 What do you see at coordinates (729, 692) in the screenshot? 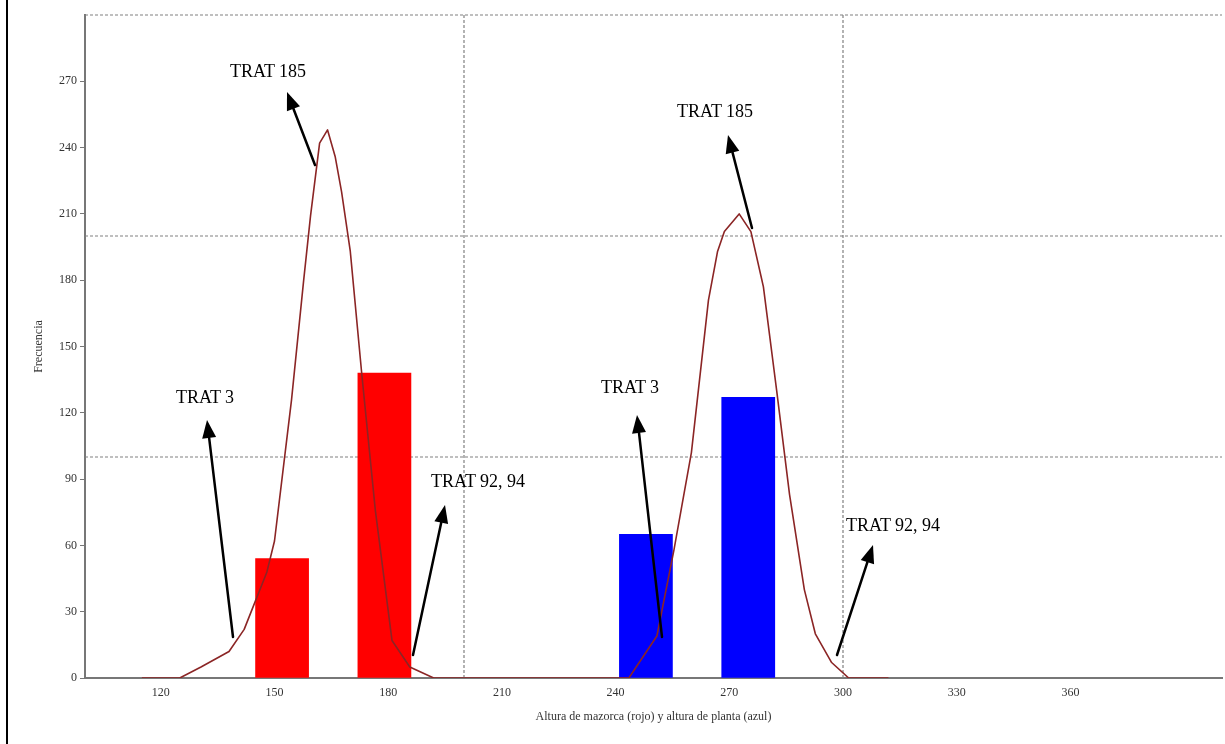
I see `x-tick-label: 270` at bounding box center [729, 692].